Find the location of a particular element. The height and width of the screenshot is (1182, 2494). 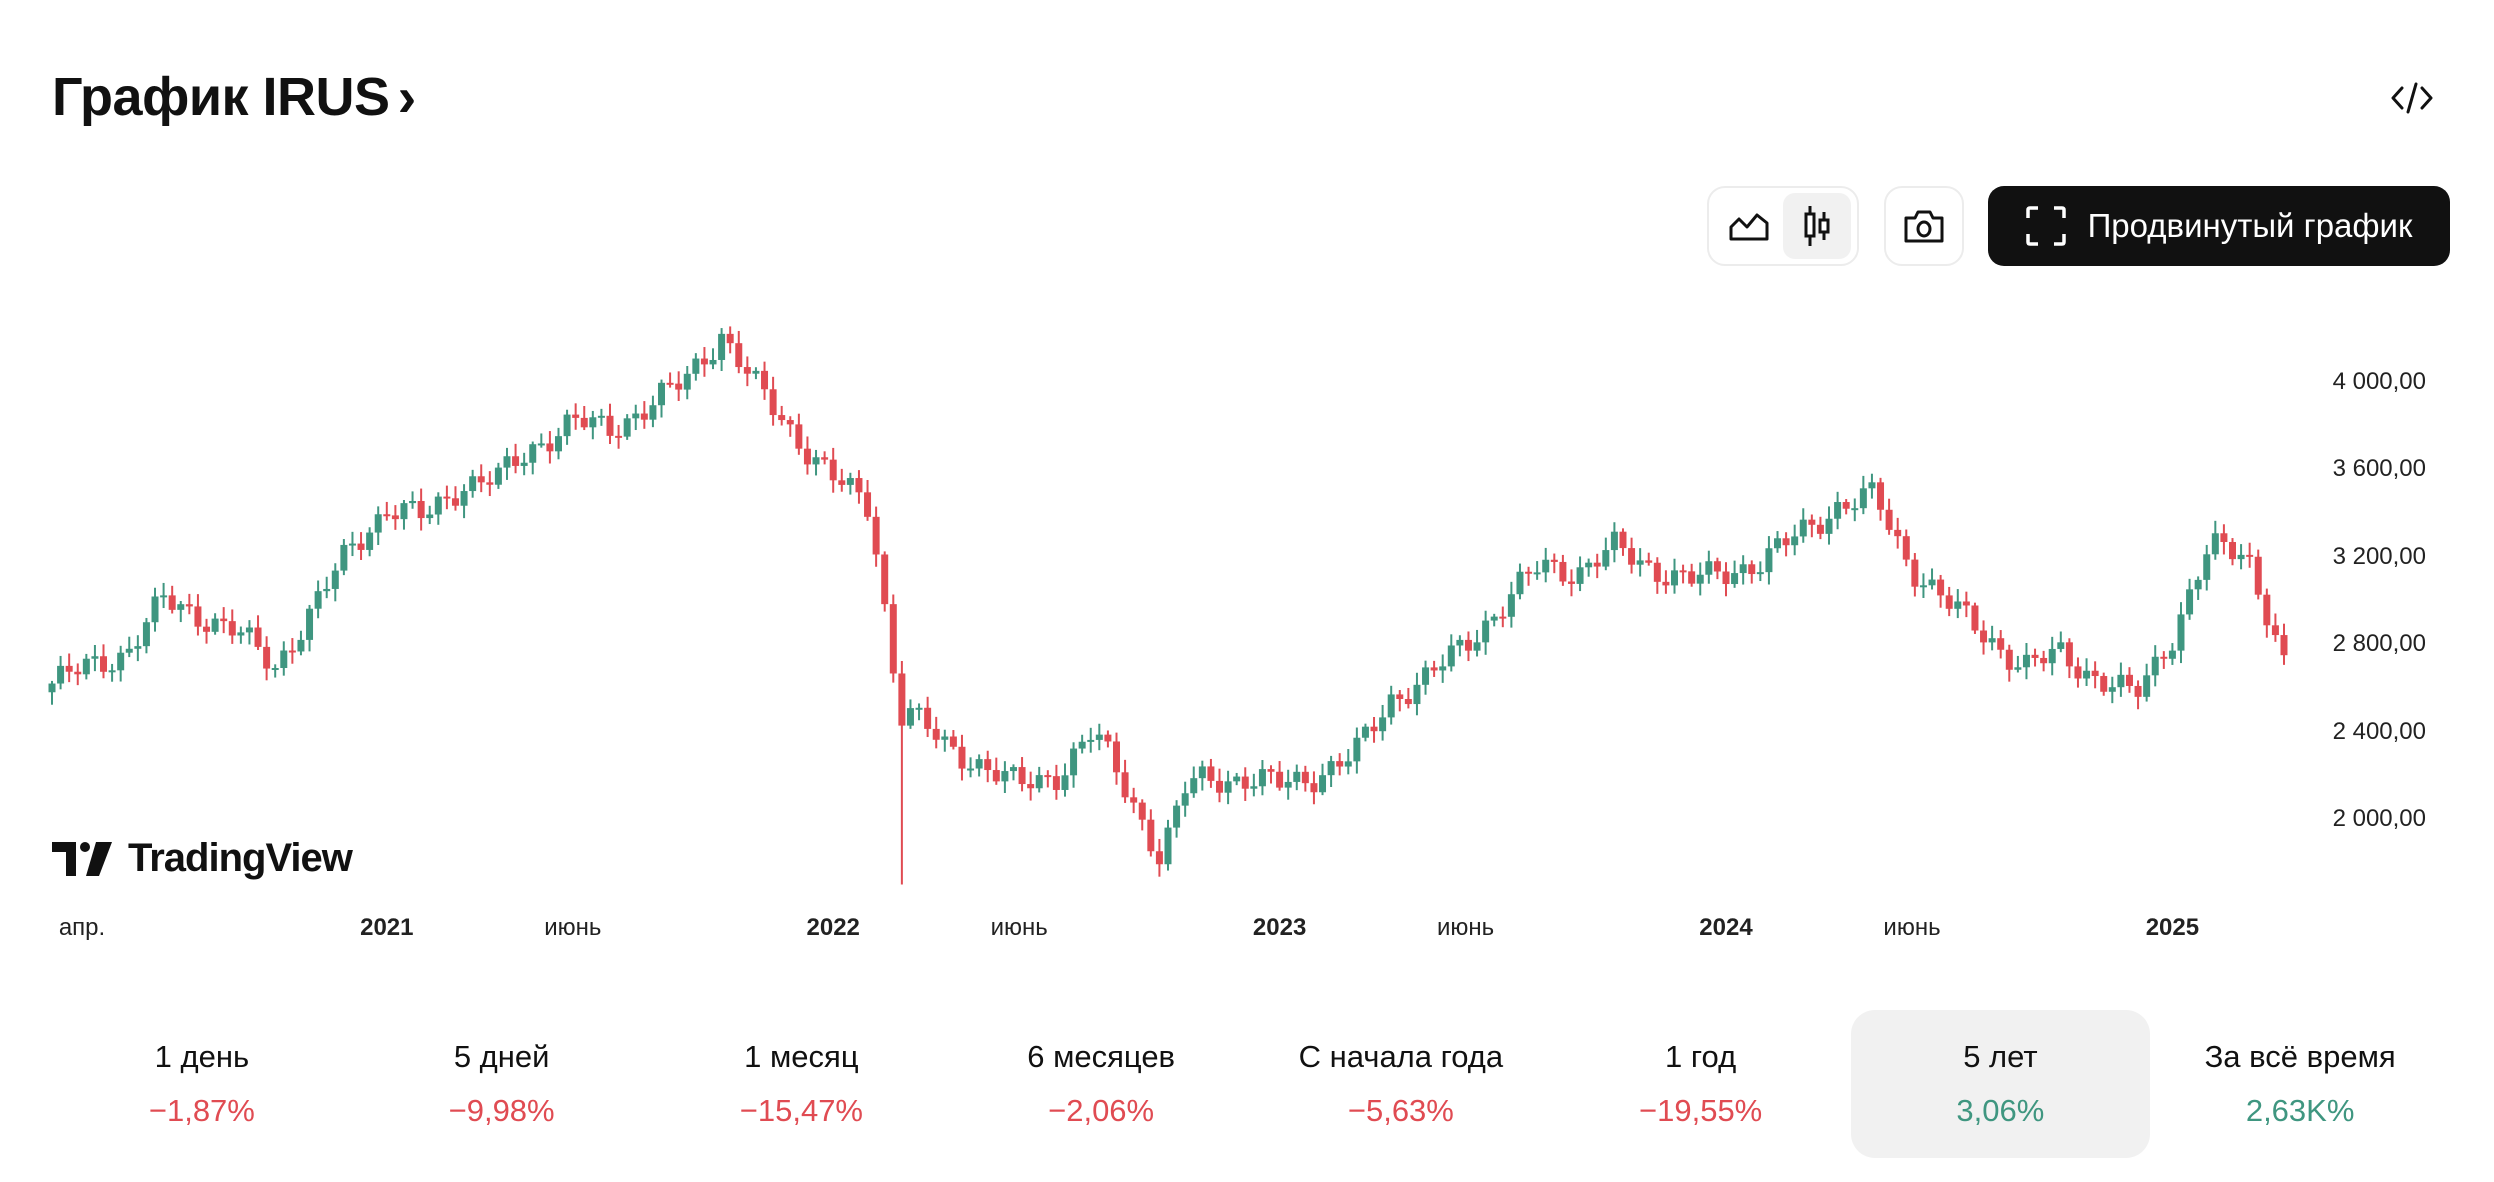

area-chart-button is located at coordinates (1749, 226).